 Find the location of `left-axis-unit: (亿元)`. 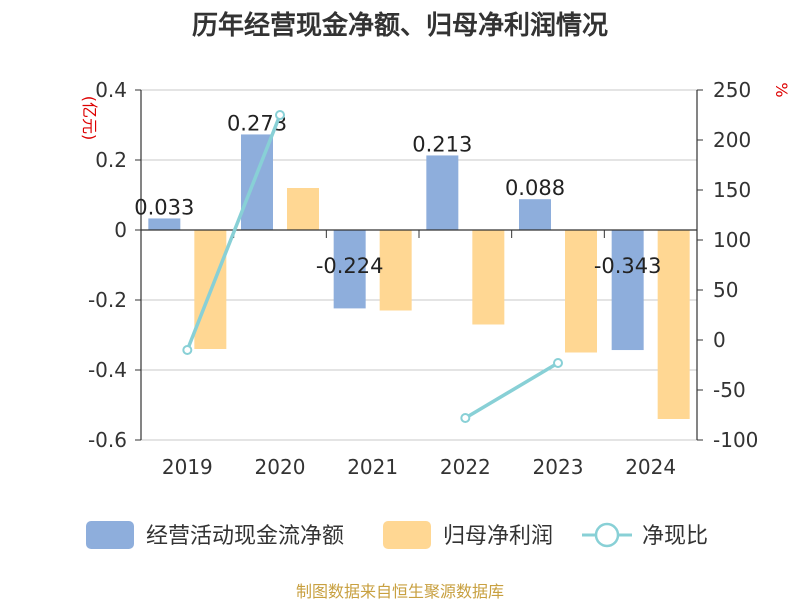

left-axis-unit: (亿元) is located at coordinates (89, 118).